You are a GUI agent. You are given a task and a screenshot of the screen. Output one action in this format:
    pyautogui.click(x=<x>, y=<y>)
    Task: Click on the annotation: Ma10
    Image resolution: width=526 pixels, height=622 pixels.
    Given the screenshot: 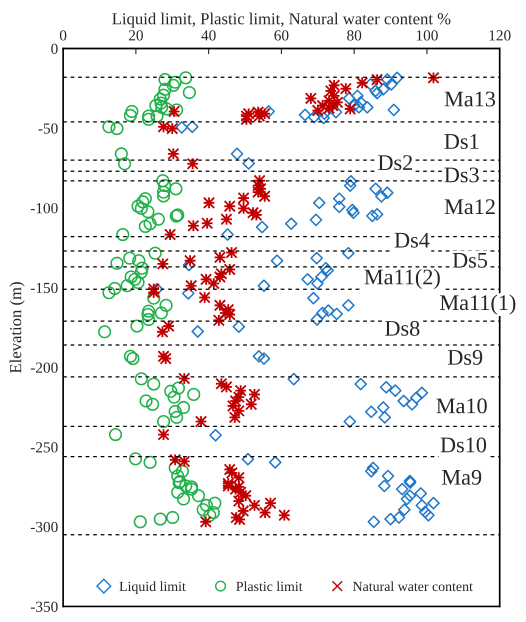 What is the action you would take?
    pyautogui.click(x=461, y=406)
    